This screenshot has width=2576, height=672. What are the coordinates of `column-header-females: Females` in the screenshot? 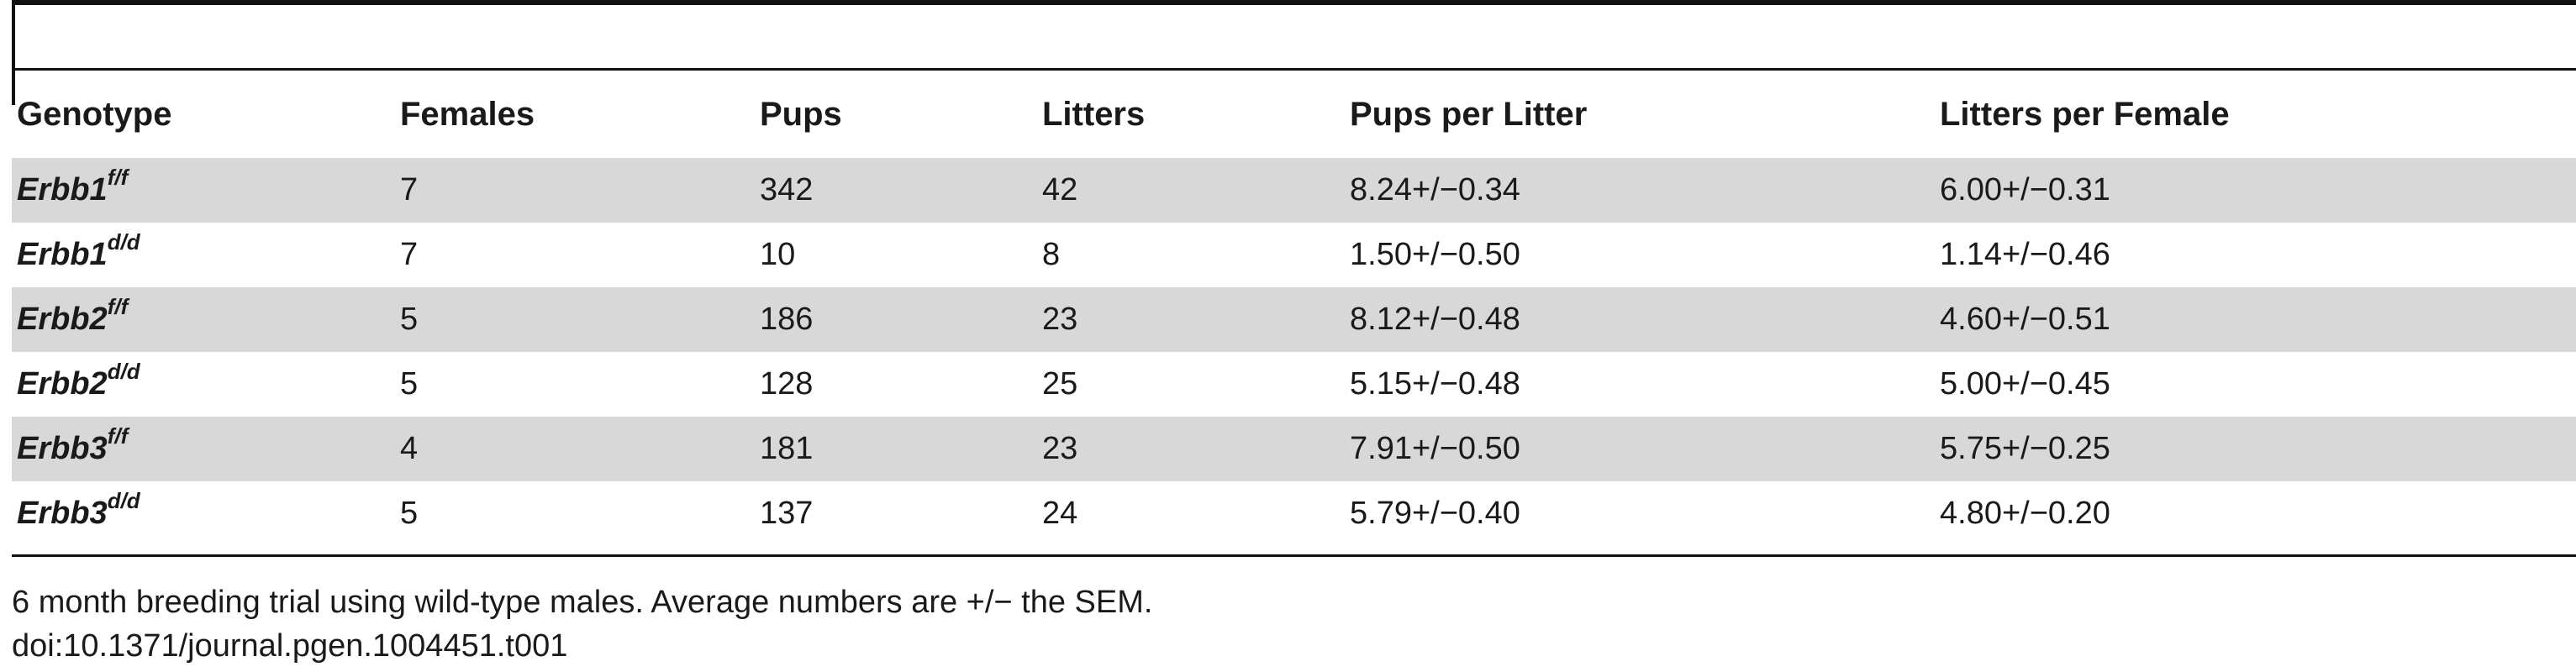 It's located at (467, 114).